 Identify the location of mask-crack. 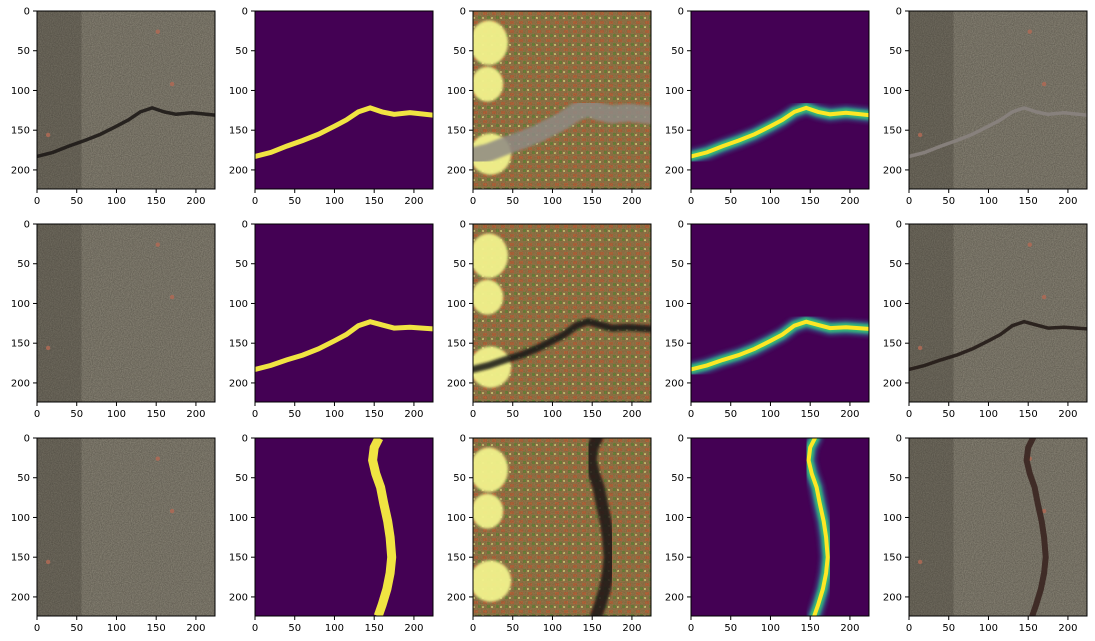
(344, 345).